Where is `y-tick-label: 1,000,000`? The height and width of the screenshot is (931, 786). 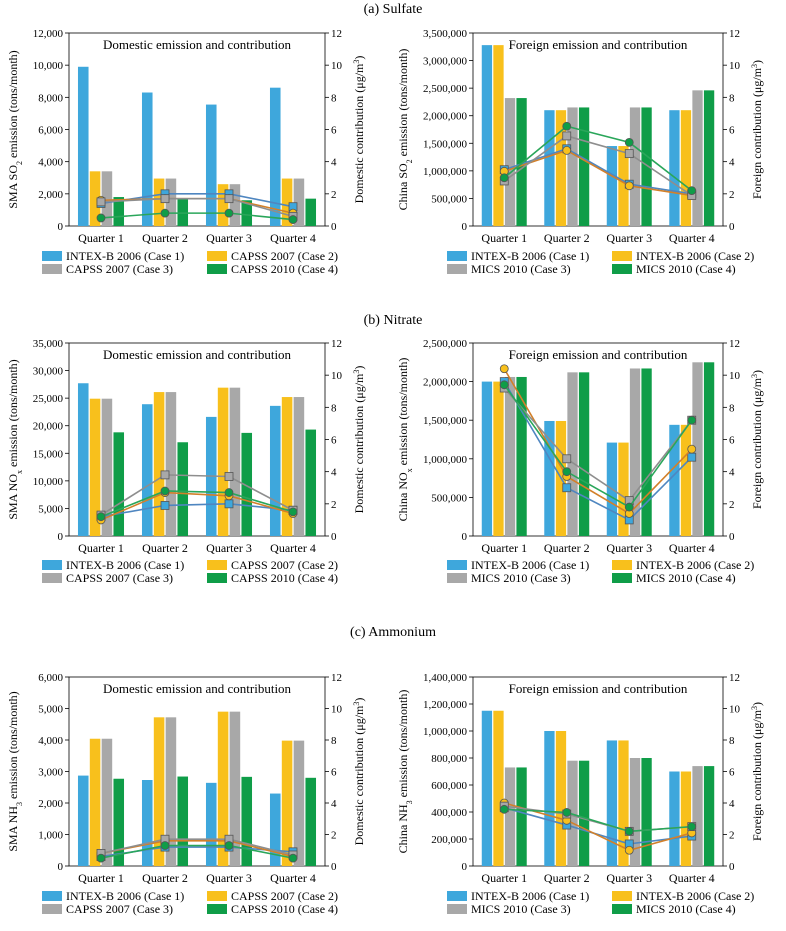 y-tick-label: 1,000,000 is located at coordinates (445, 172).